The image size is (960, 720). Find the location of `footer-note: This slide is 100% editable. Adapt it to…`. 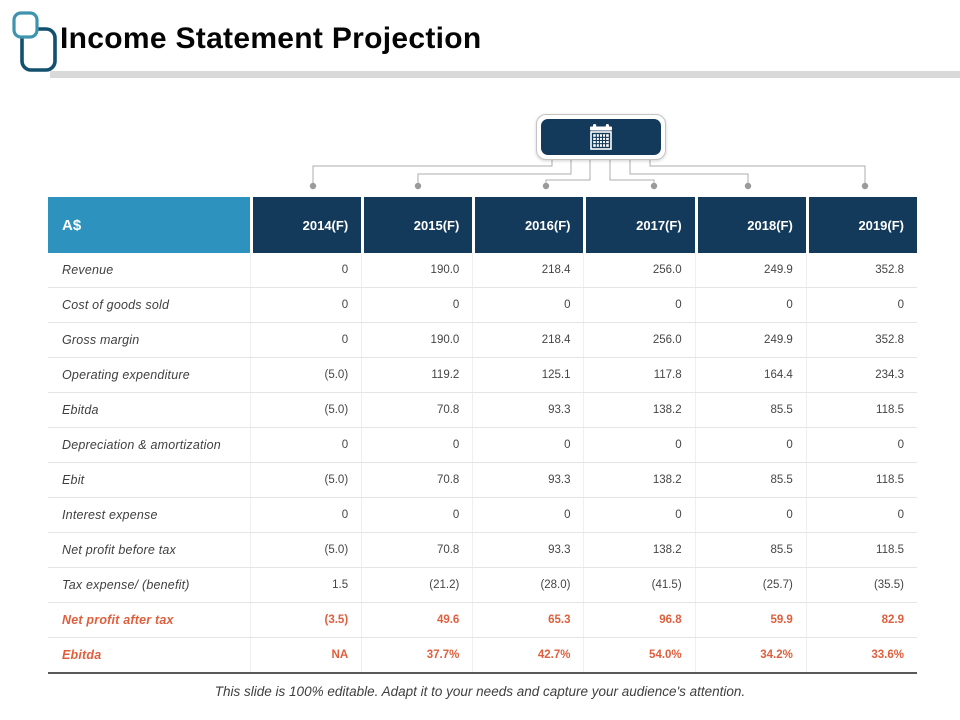

footer-note: This slide is 100% editable. Adapt it to… is located at coordinates (480, 691).